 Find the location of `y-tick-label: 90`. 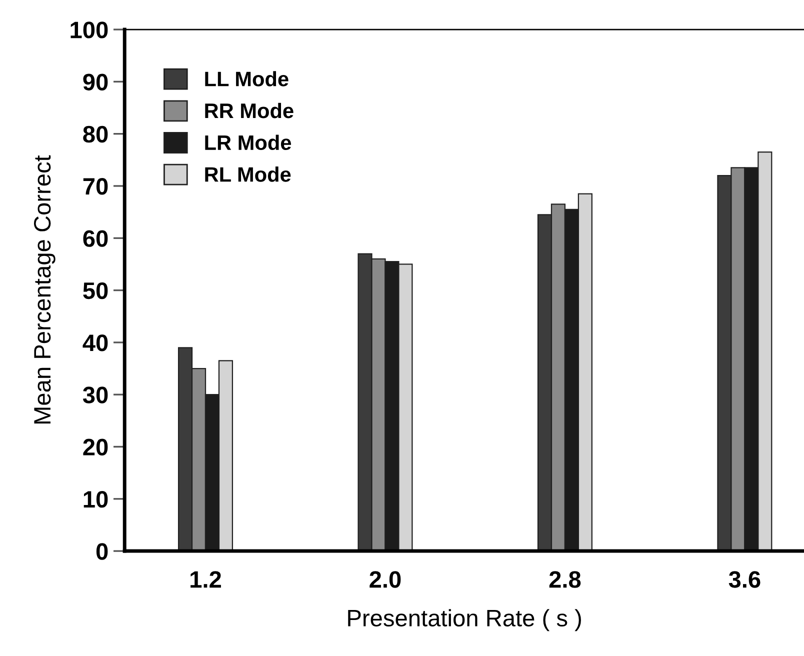

y-tick-label: 90 is located at coordinates (95, 82).